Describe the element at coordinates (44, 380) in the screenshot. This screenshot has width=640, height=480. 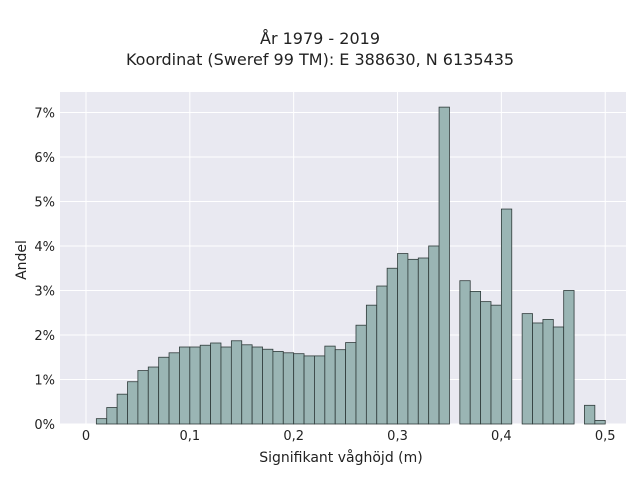
I see `y-tick-label: 1%` at that location.